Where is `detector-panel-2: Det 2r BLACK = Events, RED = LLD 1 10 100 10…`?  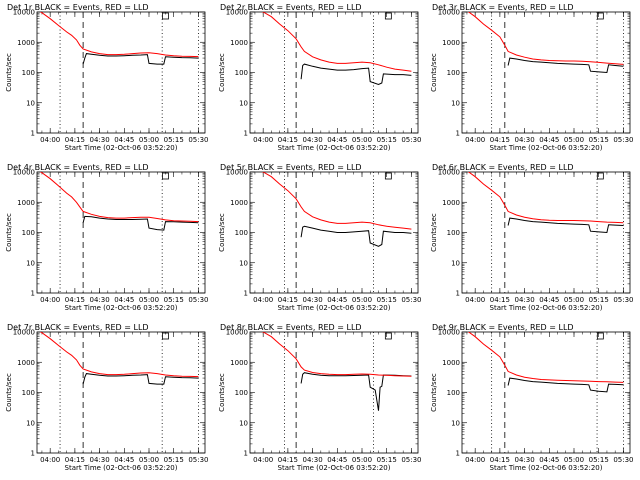
detector-panel-2: Det 2r BLACK = Events, RED = LLD 1 10 100 10… is located at coordinates (320, 77).